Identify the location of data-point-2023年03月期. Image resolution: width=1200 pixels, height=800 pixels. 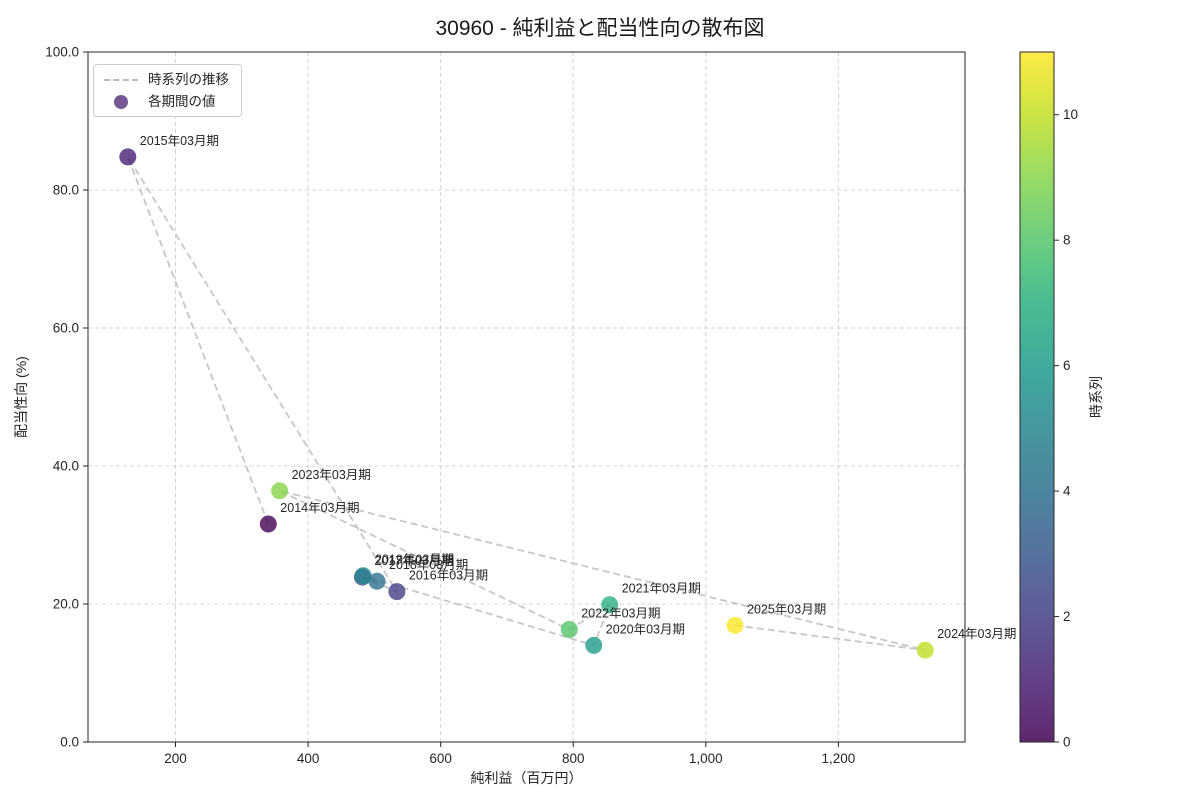
(280, 491).